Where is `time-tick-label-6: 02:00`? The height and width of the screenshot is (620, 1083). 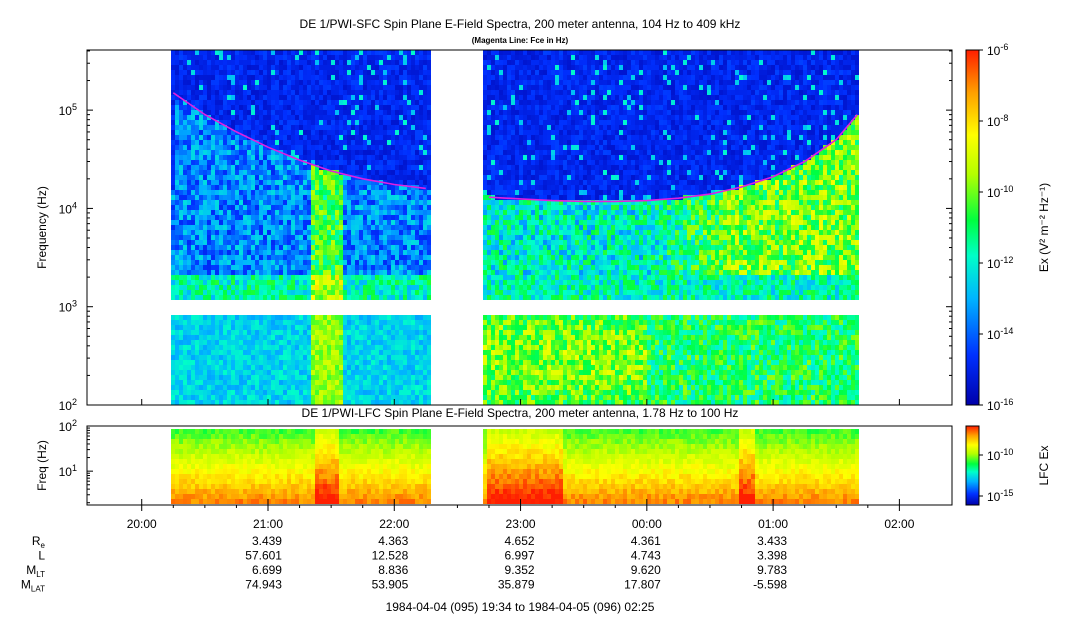
time-tick-label-6: 02:00 is located at coordinates (899, 524).